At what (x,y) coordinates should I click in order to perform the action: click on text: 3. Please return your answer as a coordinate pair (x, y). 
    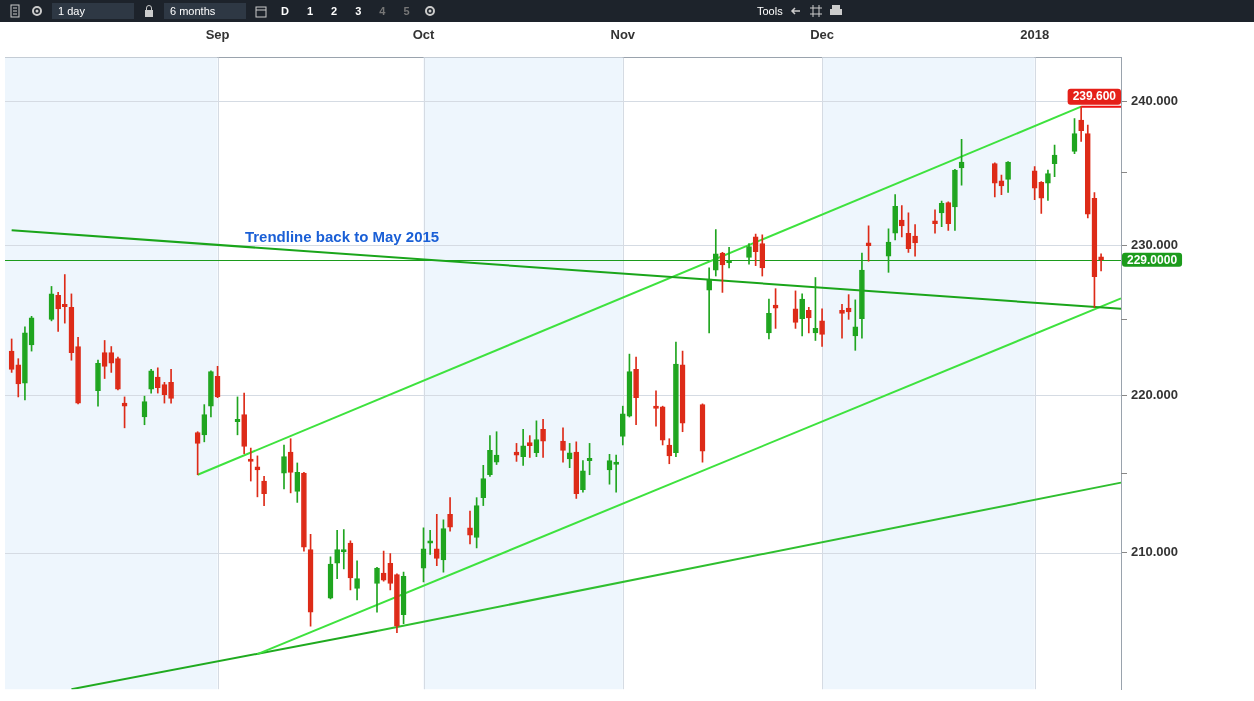
    Looking at the image, I should click on (358, 11).